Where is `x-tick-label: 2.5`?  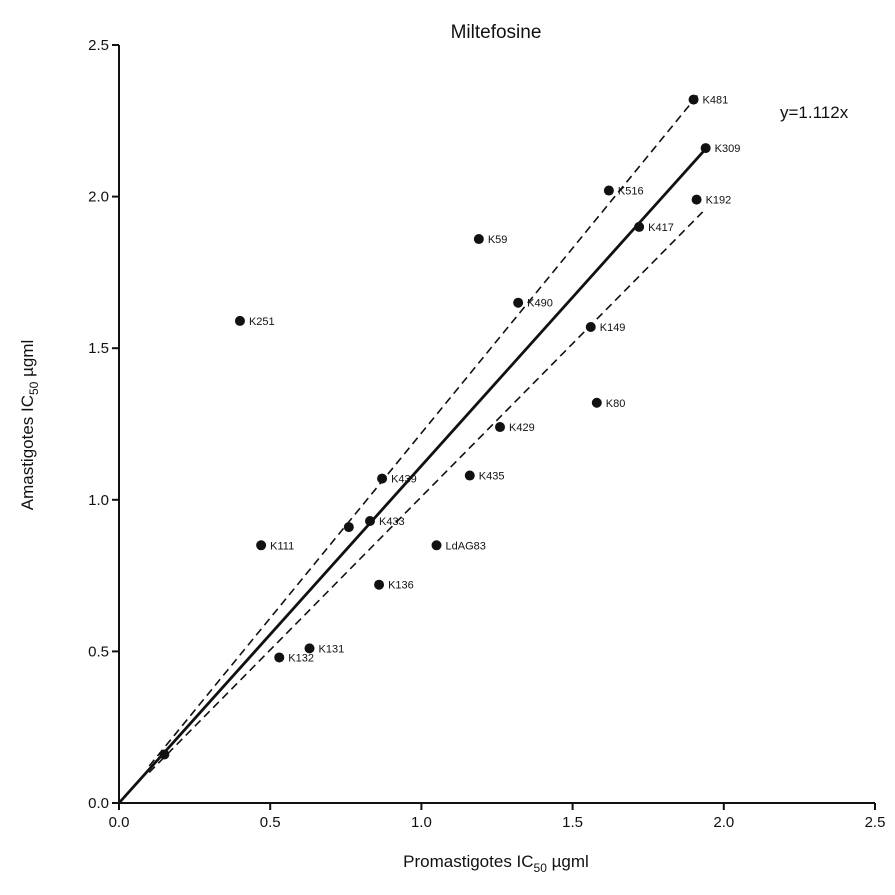 x-tick-label: 2.5 is located at coordinates (875, 822).